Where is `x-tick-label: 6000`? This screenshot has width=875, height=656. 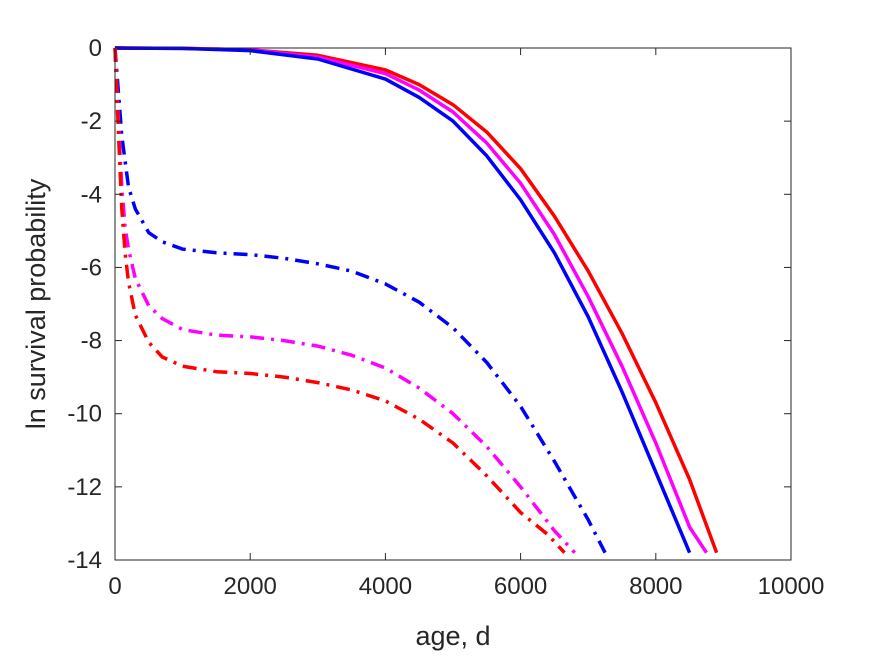 x-tick-label: 6000 is located at coordinates (520, 586).